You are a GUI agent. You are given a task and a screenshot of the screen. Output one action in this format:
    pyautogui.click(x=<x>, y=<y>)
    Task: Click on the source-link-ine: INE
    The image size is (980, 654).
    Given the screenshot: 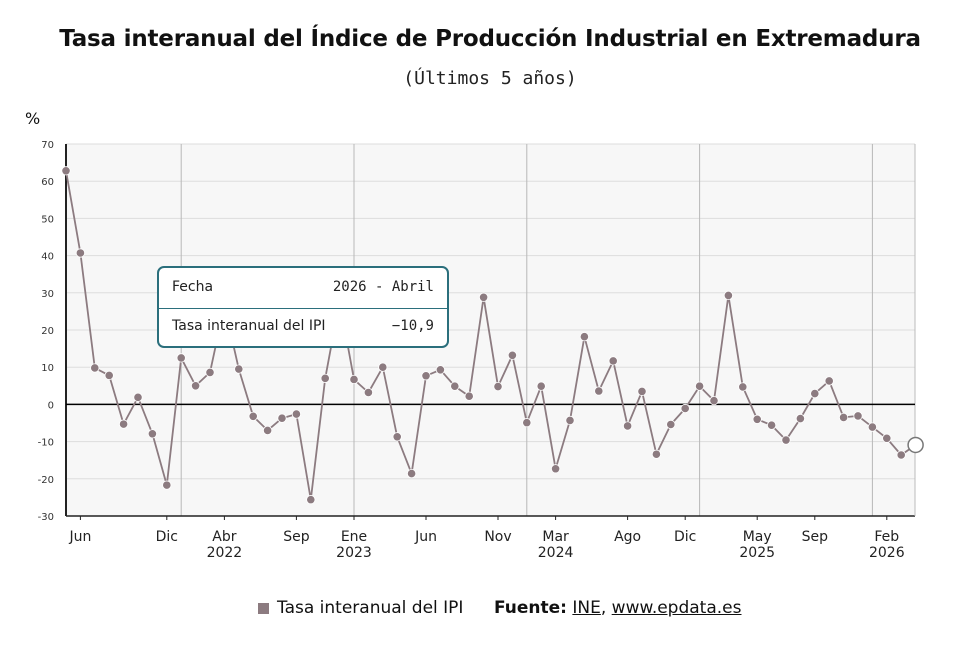 What is the action you would take?
    pyautogui.click(x=586, y=608)
    